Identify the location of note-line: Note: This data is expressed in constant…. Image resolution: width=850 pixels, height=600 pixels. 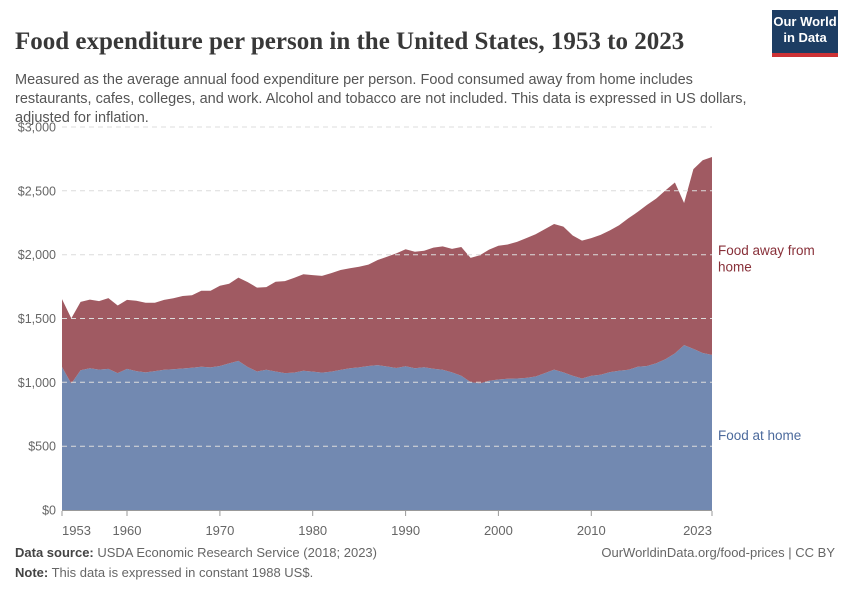
(196, 573).